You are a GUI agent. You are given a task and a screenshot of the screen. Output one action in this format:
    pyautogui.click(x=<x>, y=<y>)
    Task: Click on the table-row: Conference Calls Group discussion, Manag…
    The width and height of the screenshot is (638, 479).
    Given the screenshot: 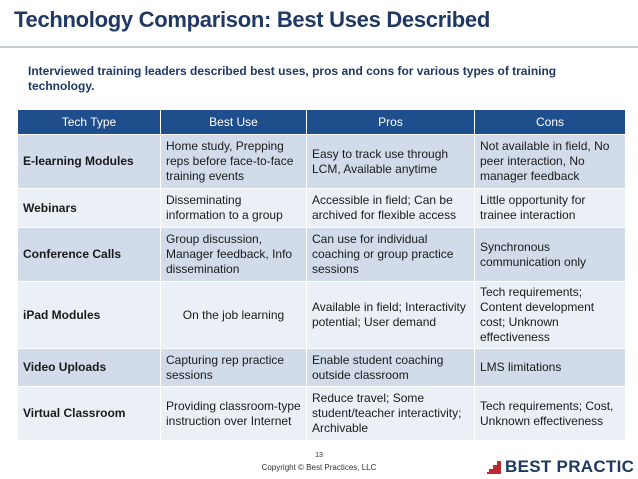 What is the action you would take?
    pyautogui.click(x=321, y=254)
    